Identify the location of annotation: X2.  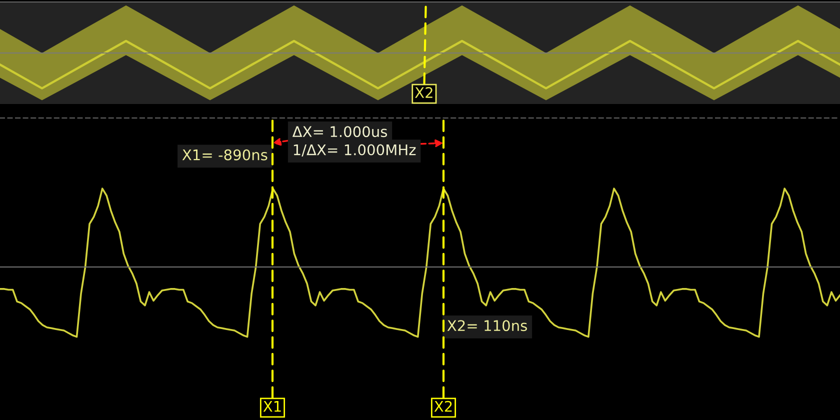
(423, 92).